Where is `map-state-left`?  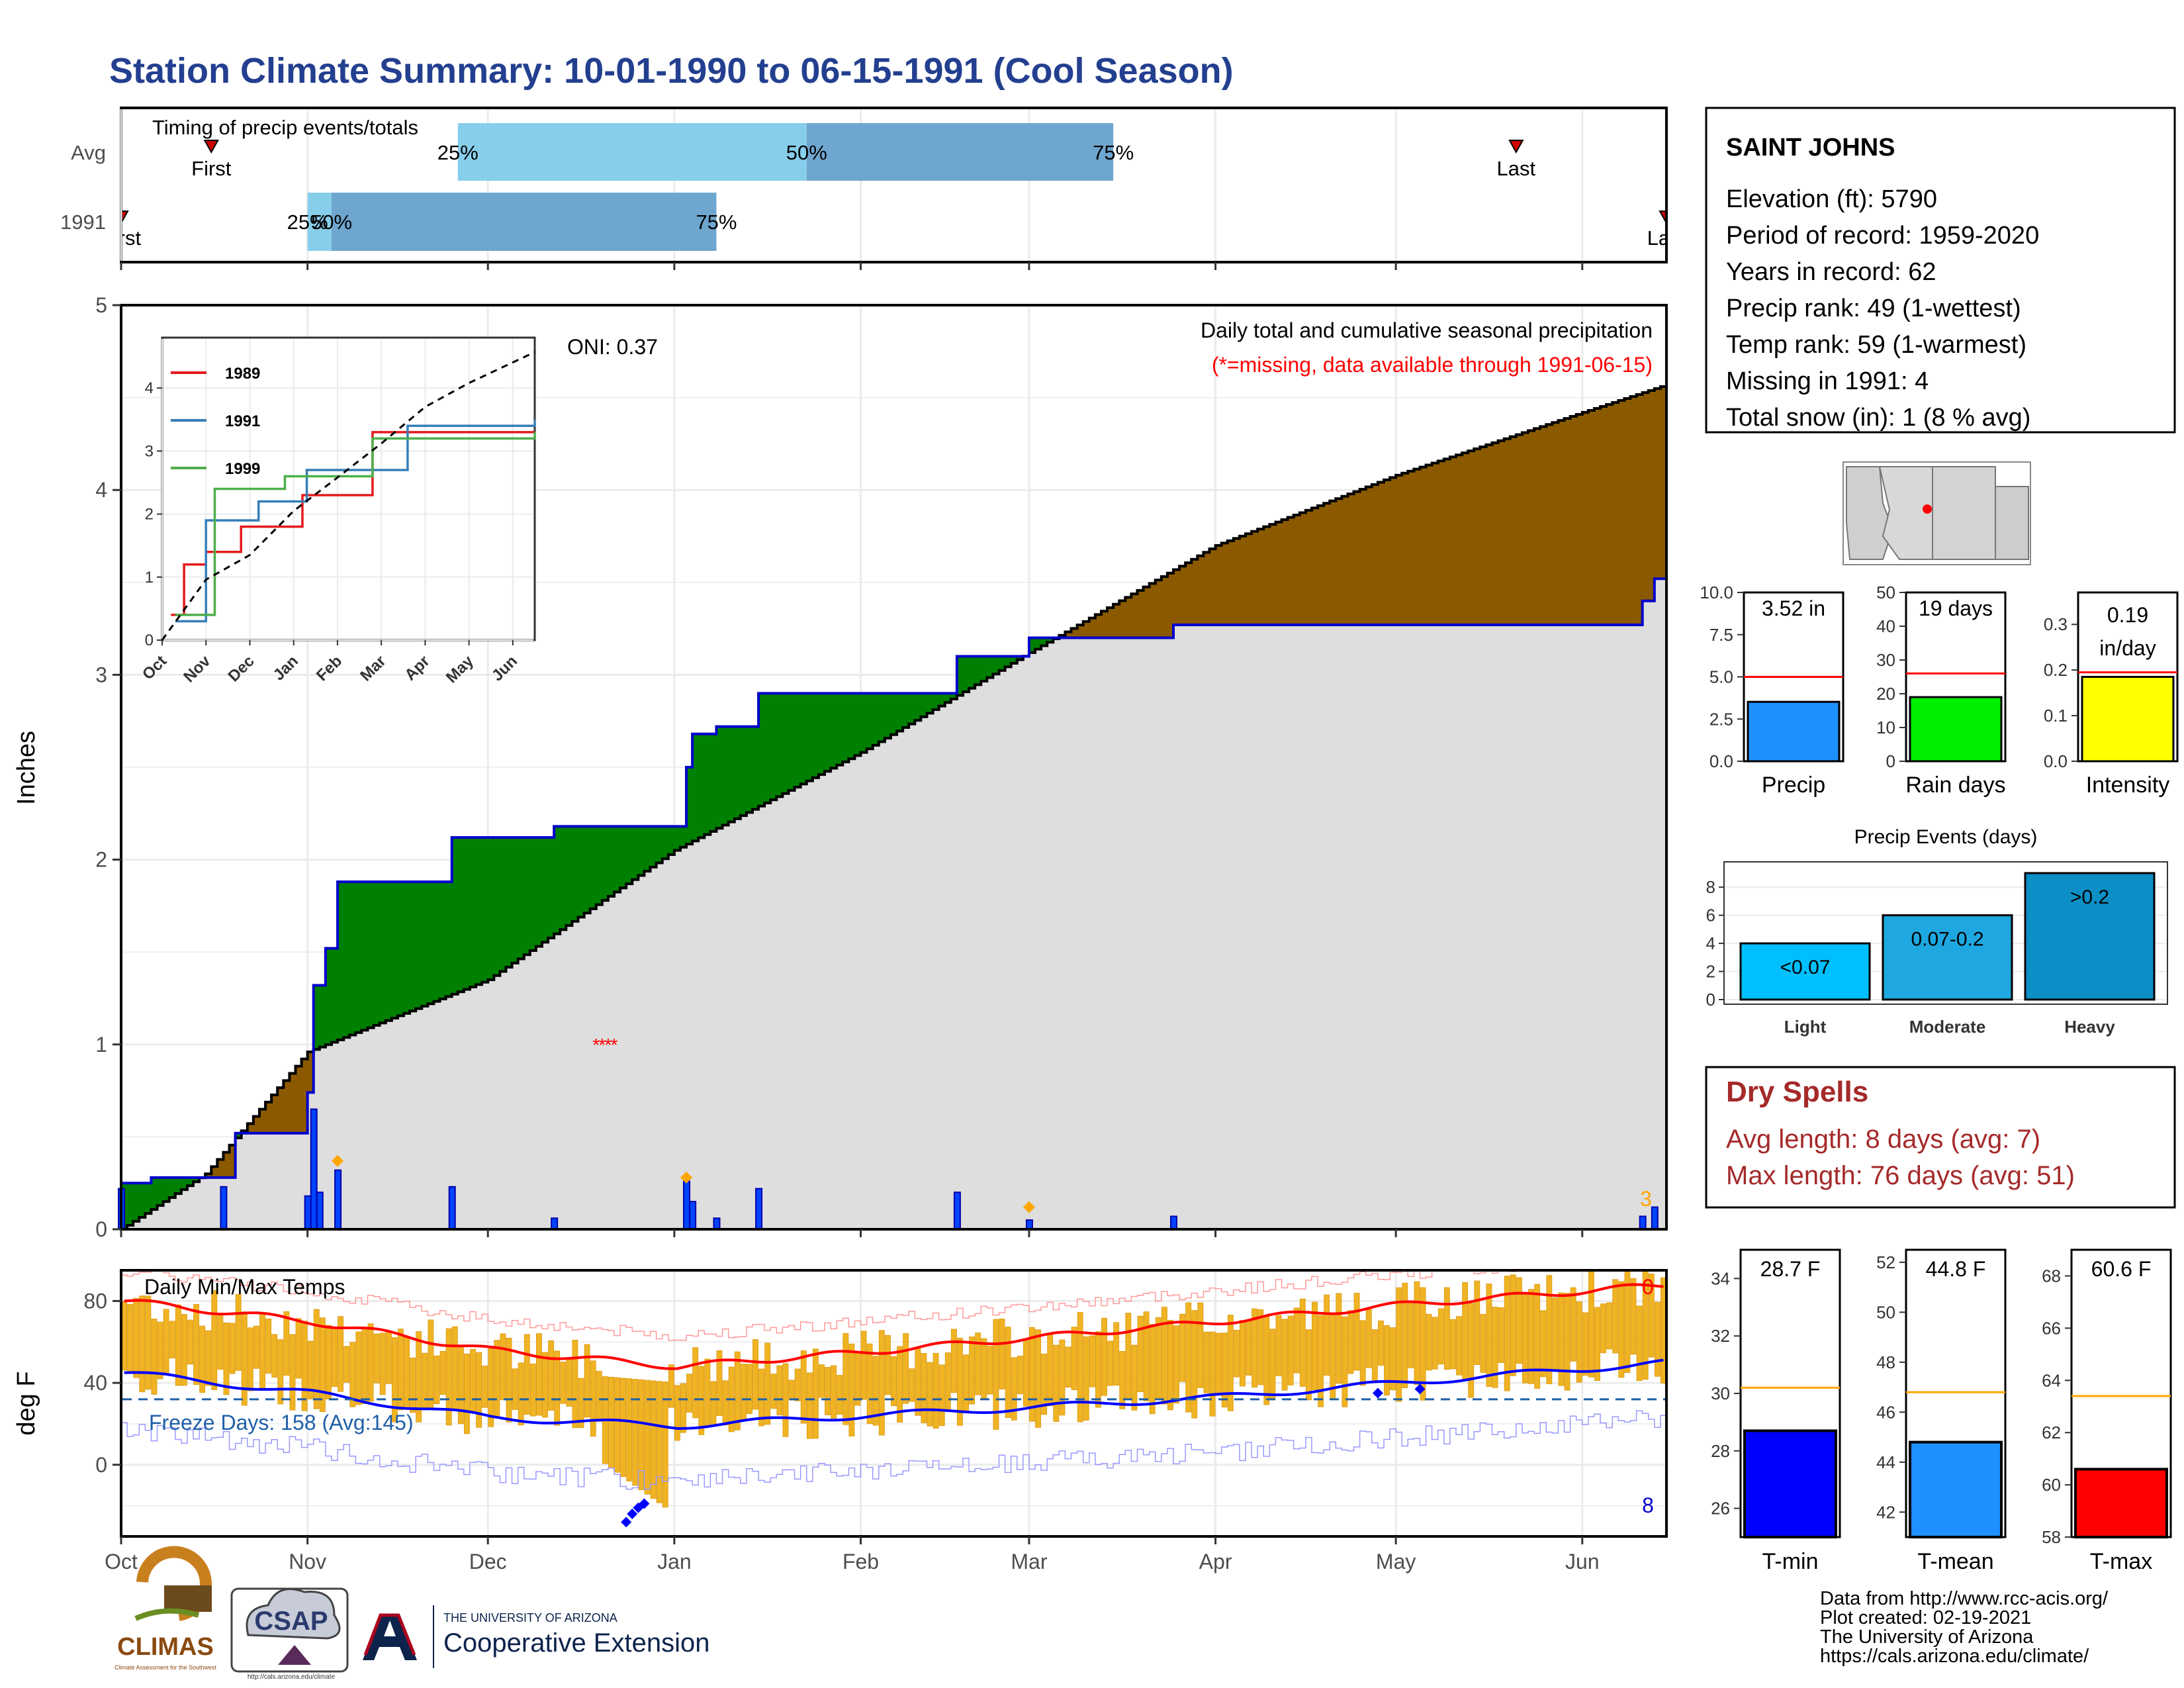 map-state-left is located at coordinates (1870, 513).